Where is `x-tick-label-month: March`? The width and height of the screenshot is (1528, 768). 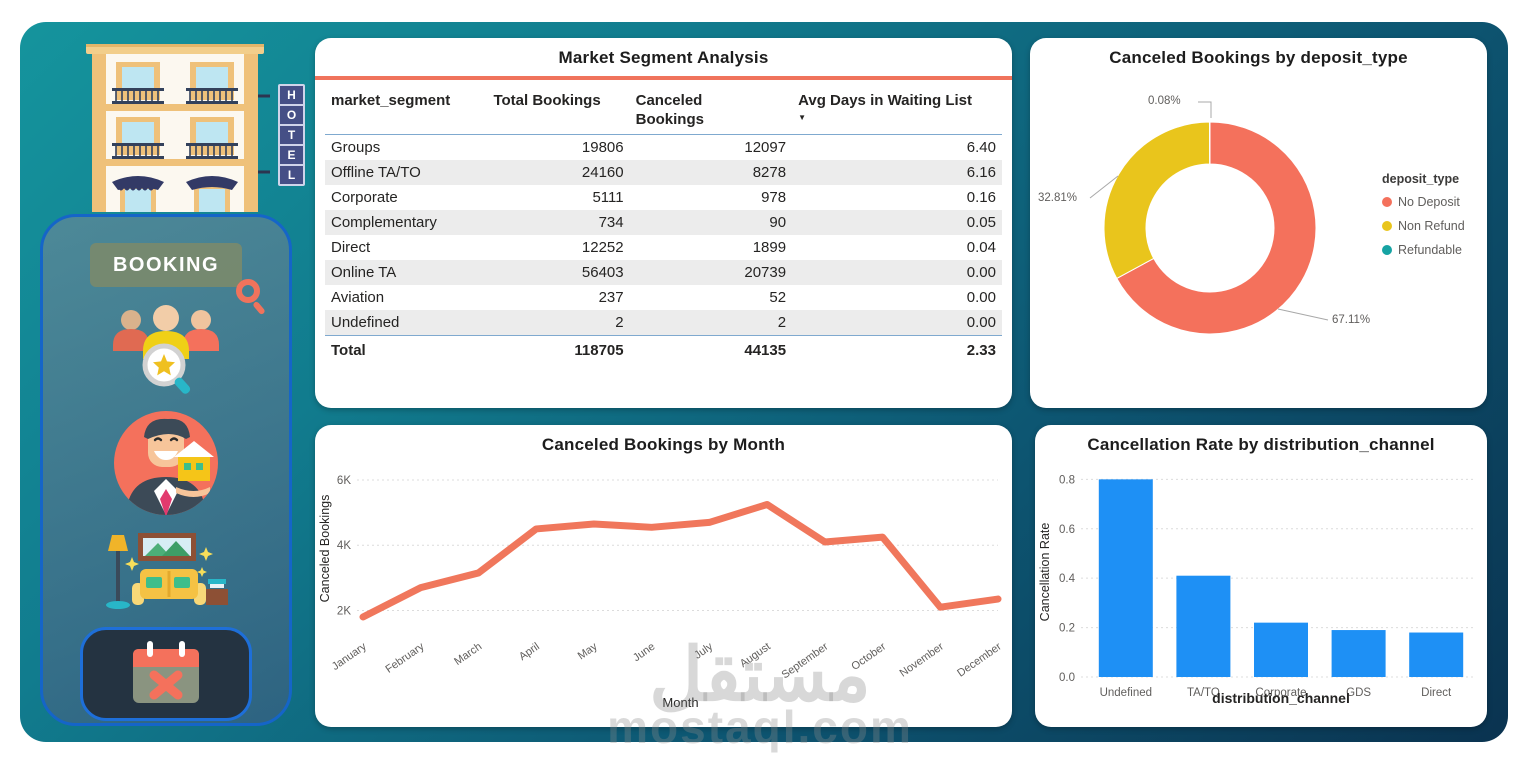
x-tick-label-month: March is located at coordinates (468, 654).